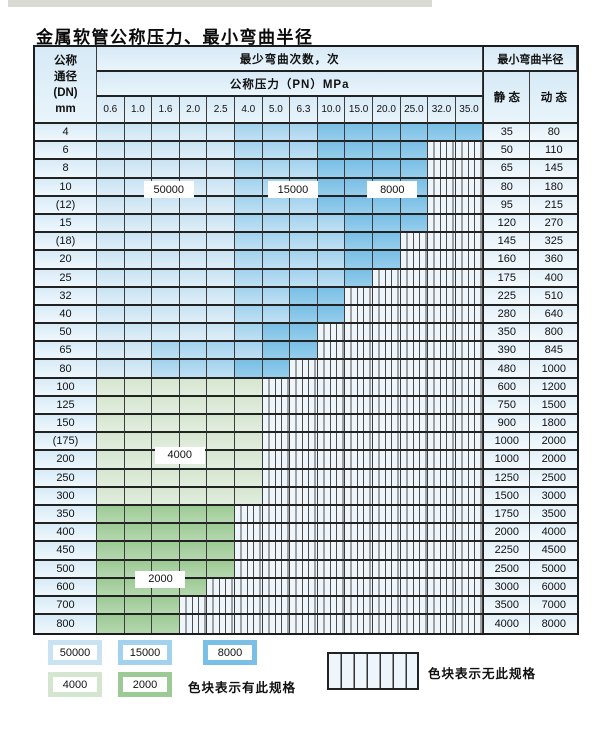 This screenshot has height=743, width=600. Describe the element at coordinates (507, 369) in the screenshot. I see `static-radius-cell: 480` at that location.